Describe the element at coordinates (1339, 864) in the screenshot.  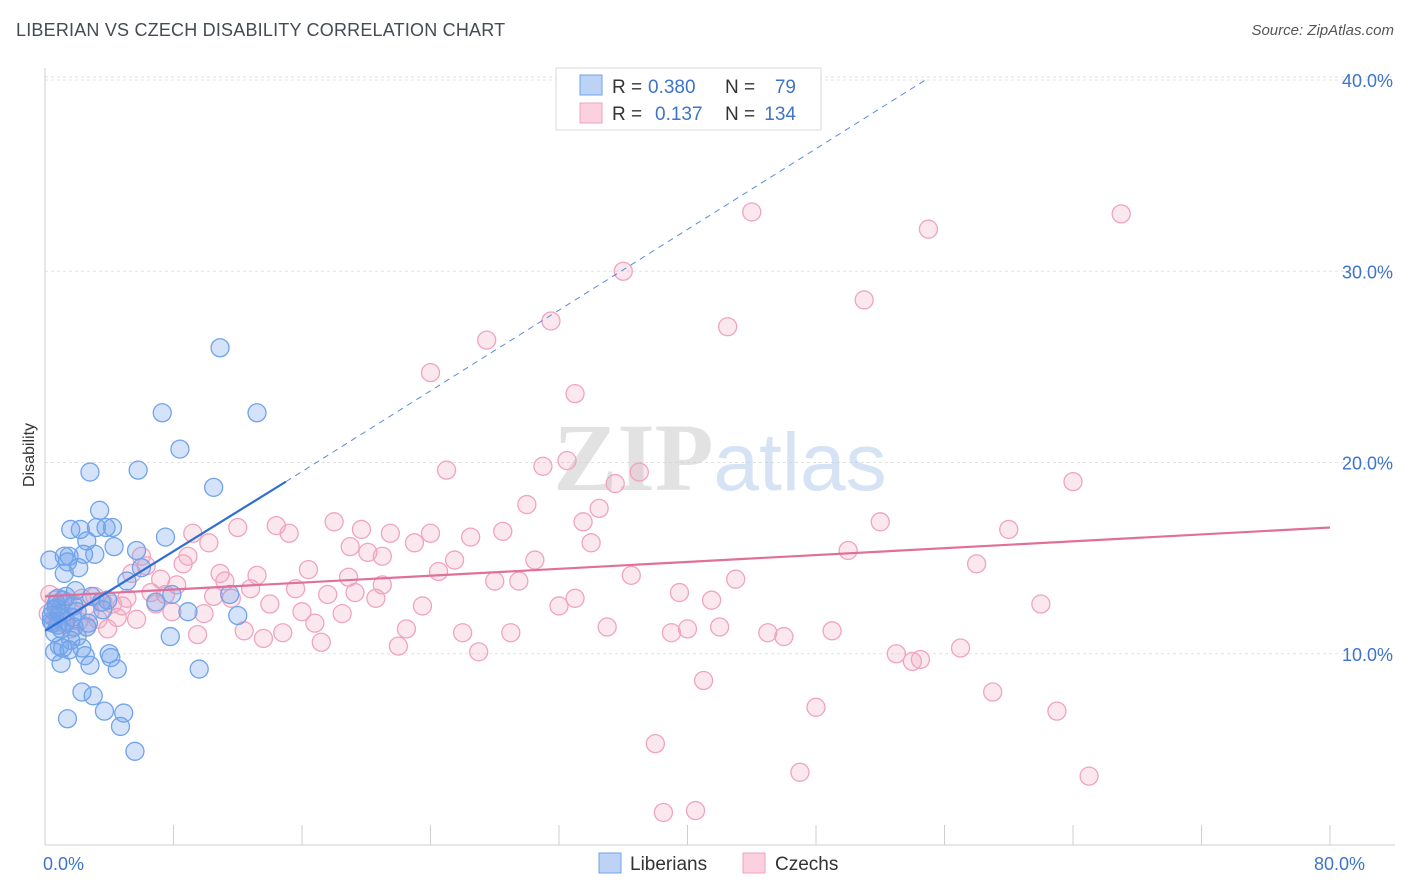
I see `x-tick-label-1: 80.0%` at that location.